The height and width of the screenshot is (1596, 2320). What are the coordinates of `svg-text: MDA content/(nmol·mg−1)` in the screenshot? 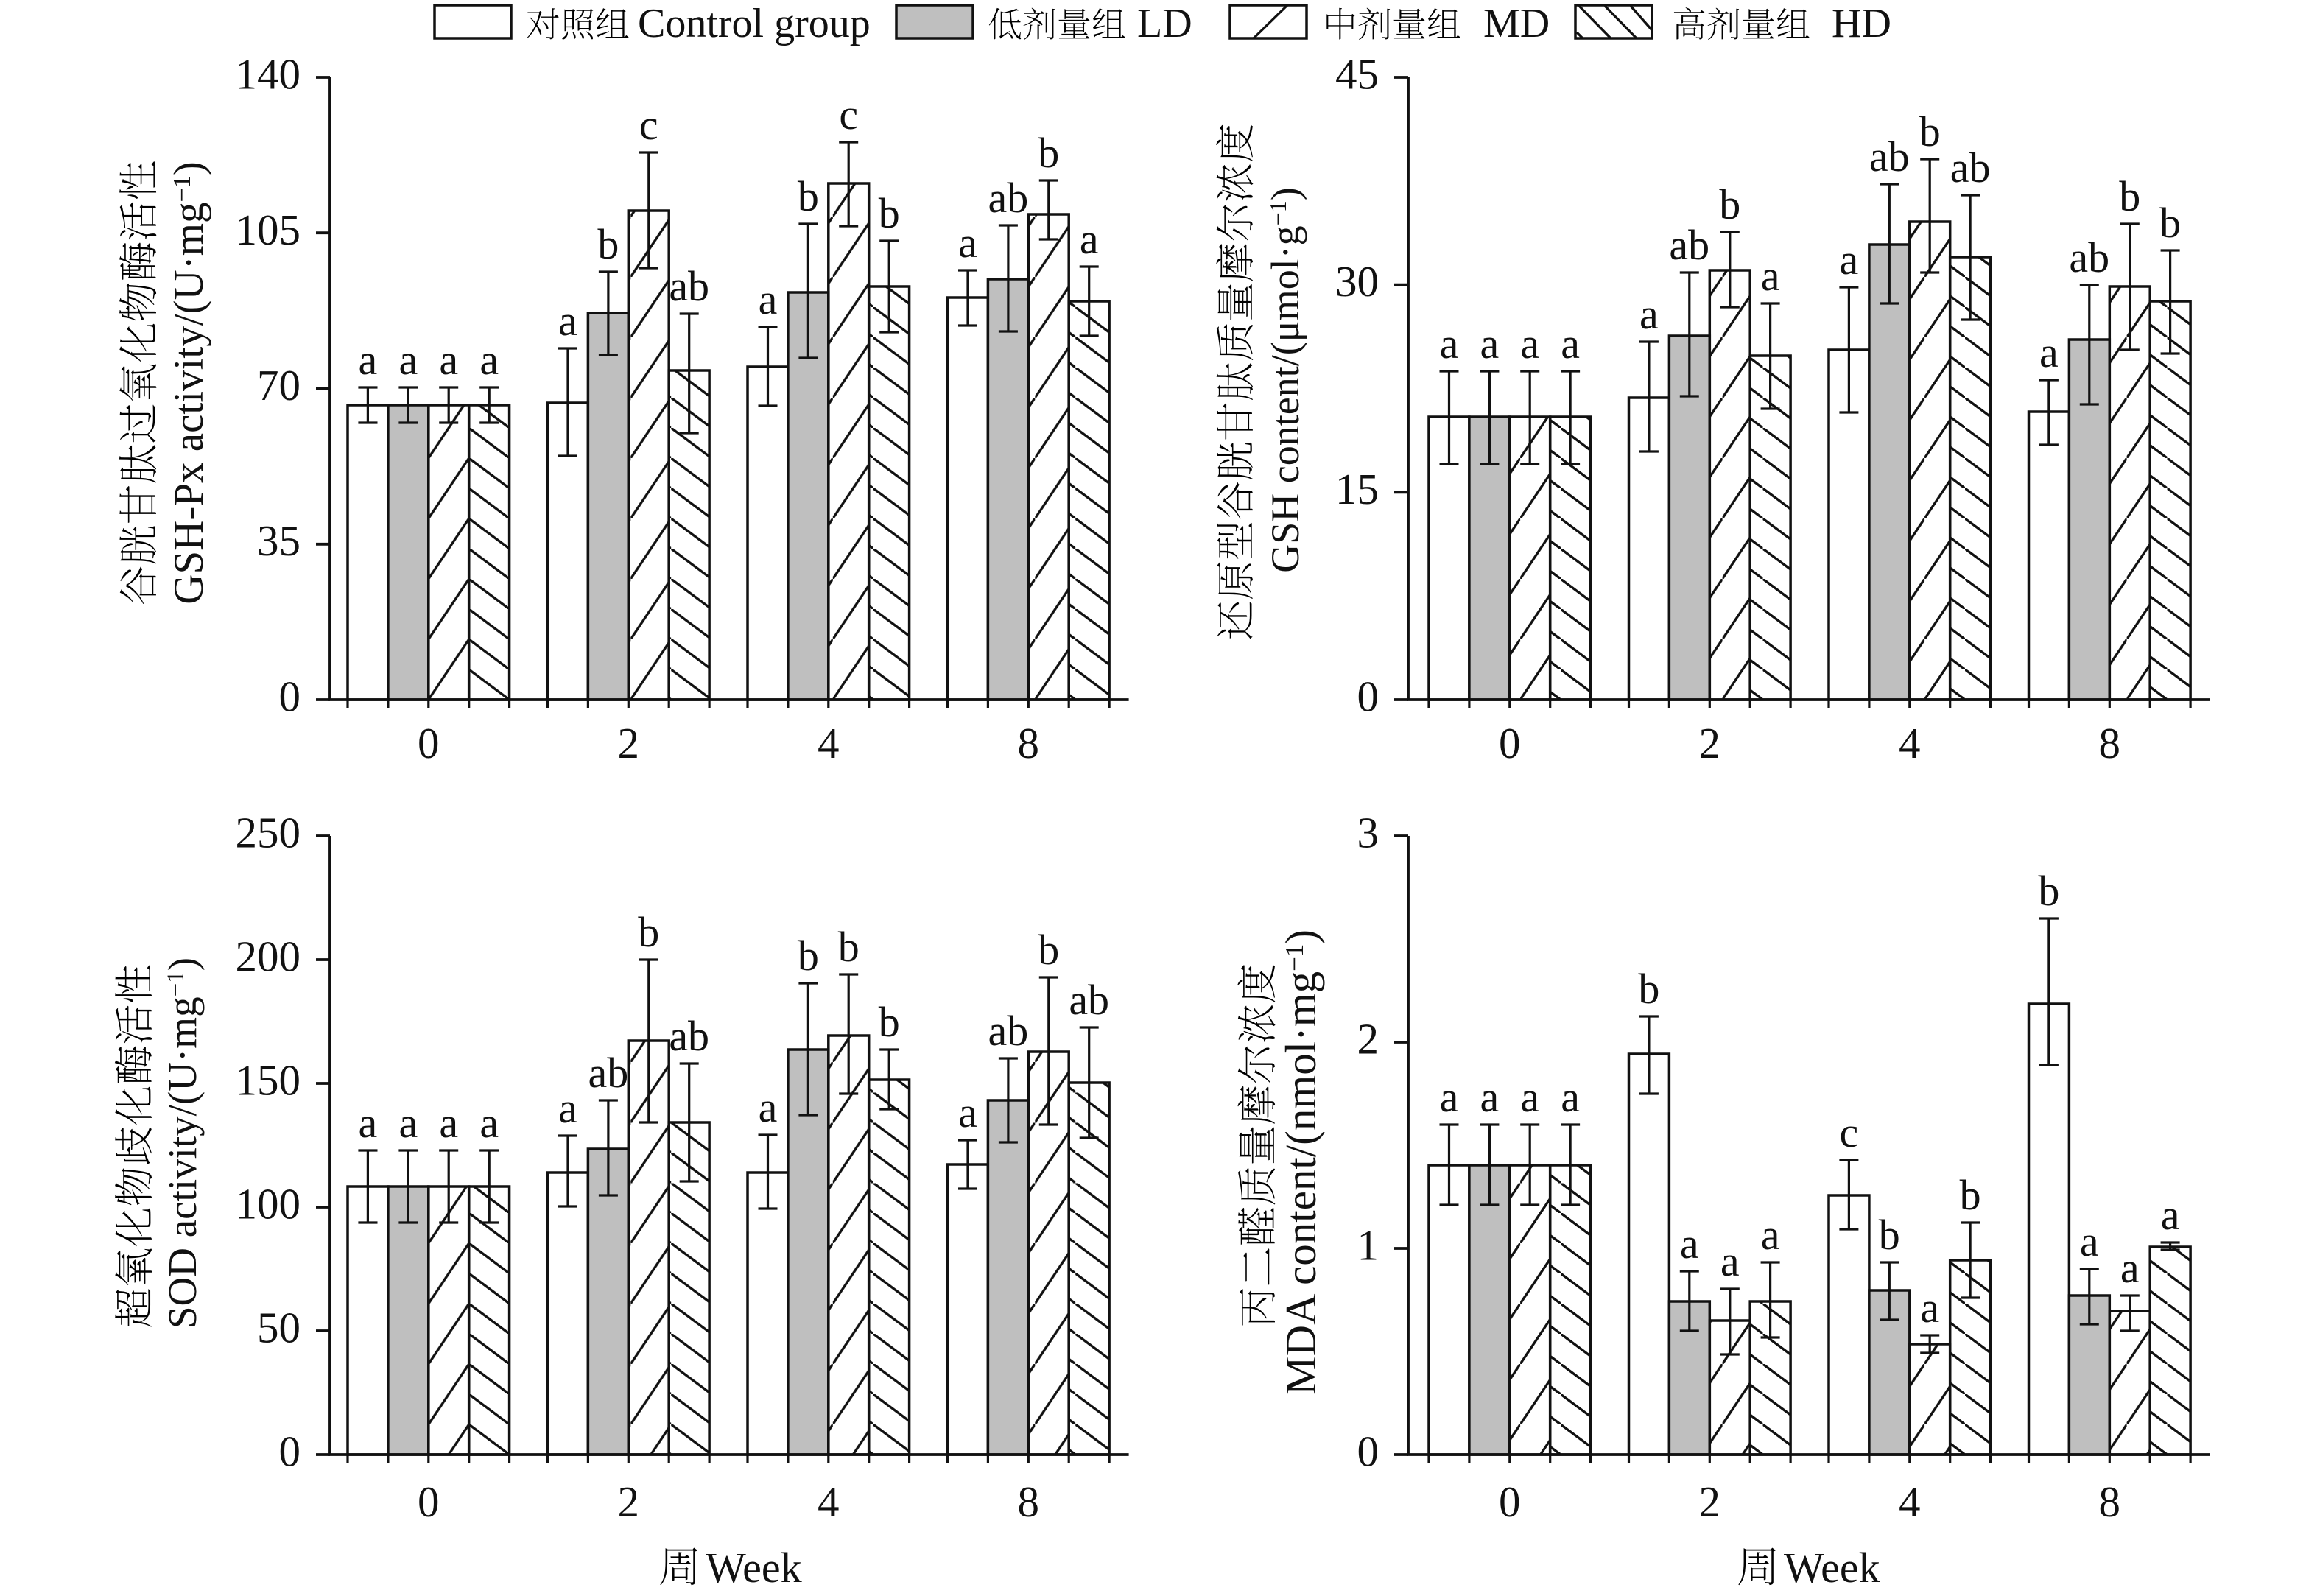 It's located at (1301, 1162).